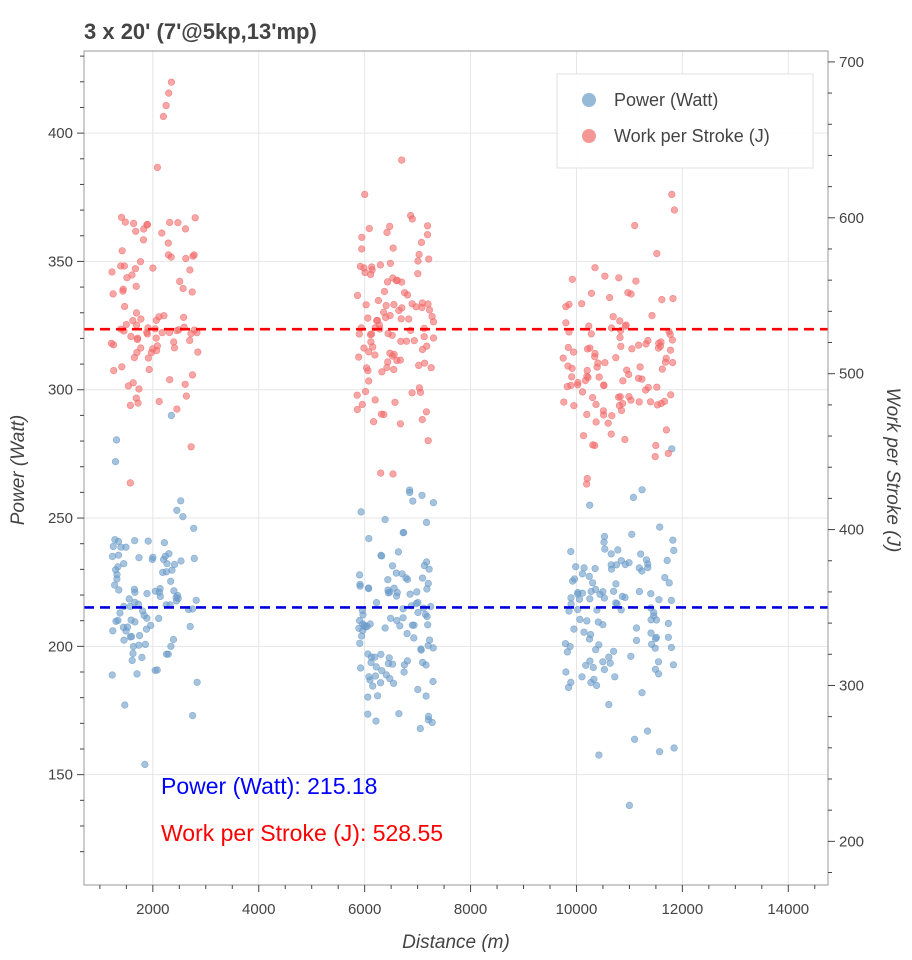 Image resolution: width=912 pixels, height=960 pixels. I want to click on y2-tick-label: 500, so click(851, 374).